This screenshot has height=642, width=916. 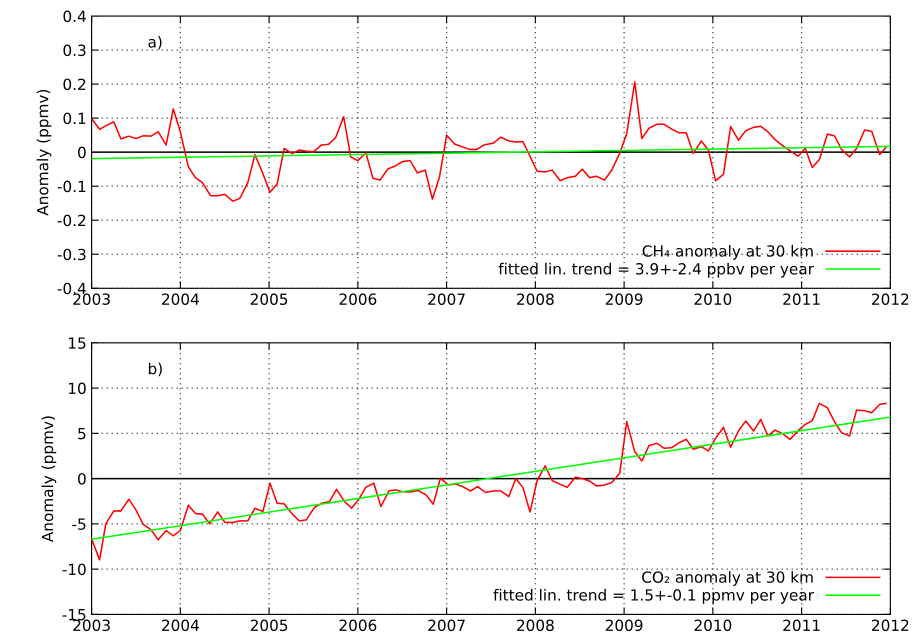 I want to click on y-tick-label: -15, so click(x=74, y=614).